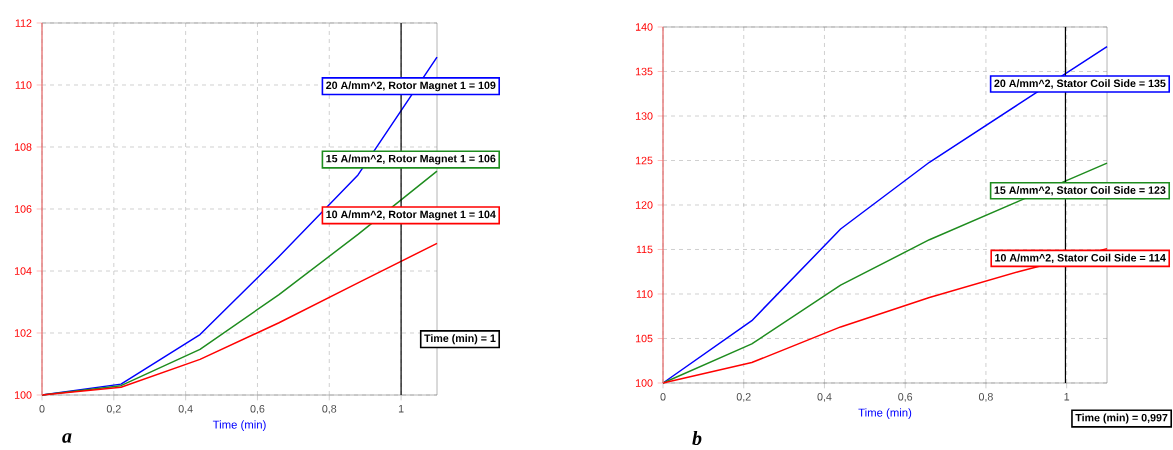 Image resolution: width=1173 pixels, height=450 pixels. What do you see at coordinates (1121, 418) in the screenshot?
I see `ref-line-label: Time (min) = 0,997` at bounding box center [1121, 418].